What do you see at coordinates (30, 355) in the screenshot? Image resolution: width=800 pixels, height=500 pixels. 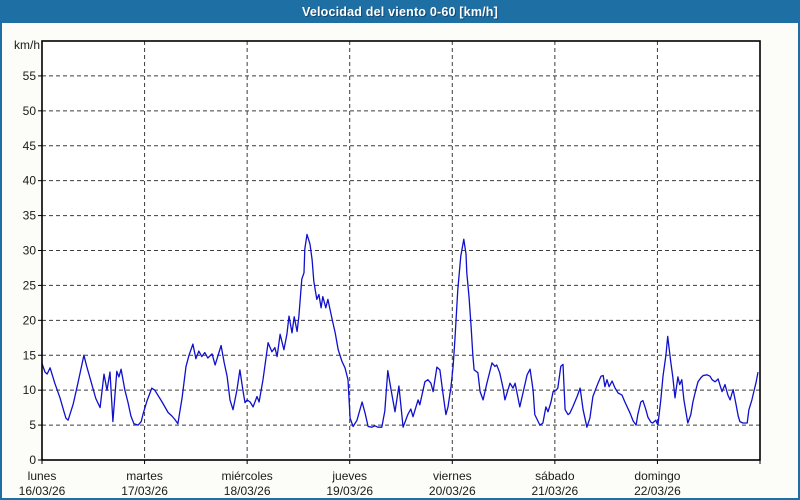 I see `y-tick-label: 15` at bounding box center [30, 355].